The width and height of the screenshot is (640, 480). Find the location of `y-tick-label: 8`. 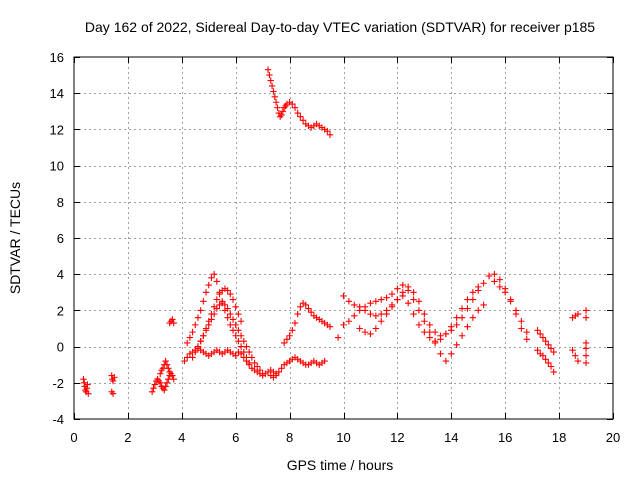

y-tick-label: 8 is located at coordinates (60, 202).